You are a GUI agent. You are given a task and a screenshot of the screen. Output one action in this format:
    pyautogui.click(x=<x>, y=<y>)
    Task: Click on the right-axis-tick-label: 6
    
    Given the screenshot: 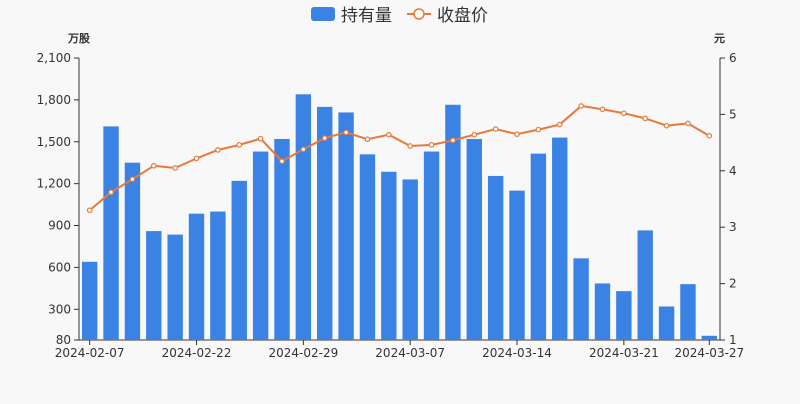 What is the action you would take?
    pyautogui.click(x=733, y=58)
    